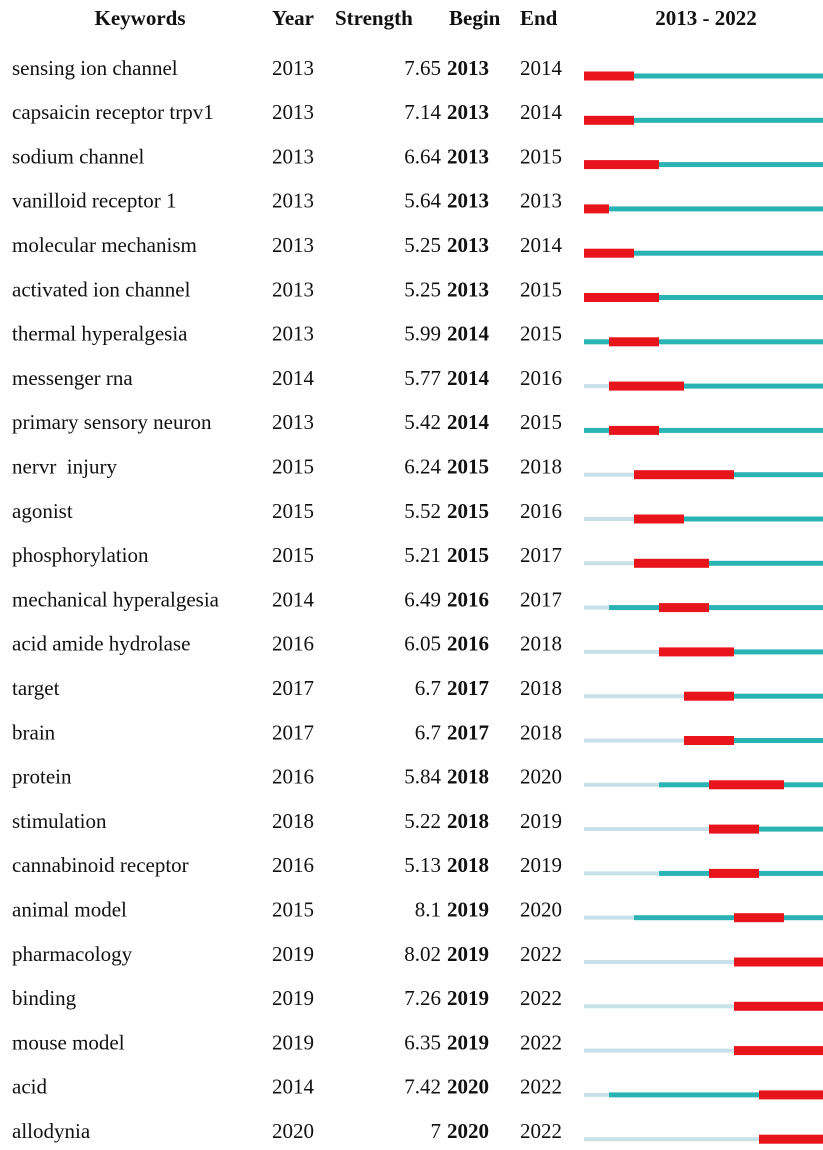 This screenshot has width=823, height=1150. I want to click on keyword: primary sensory neuron, so click(112, 422).